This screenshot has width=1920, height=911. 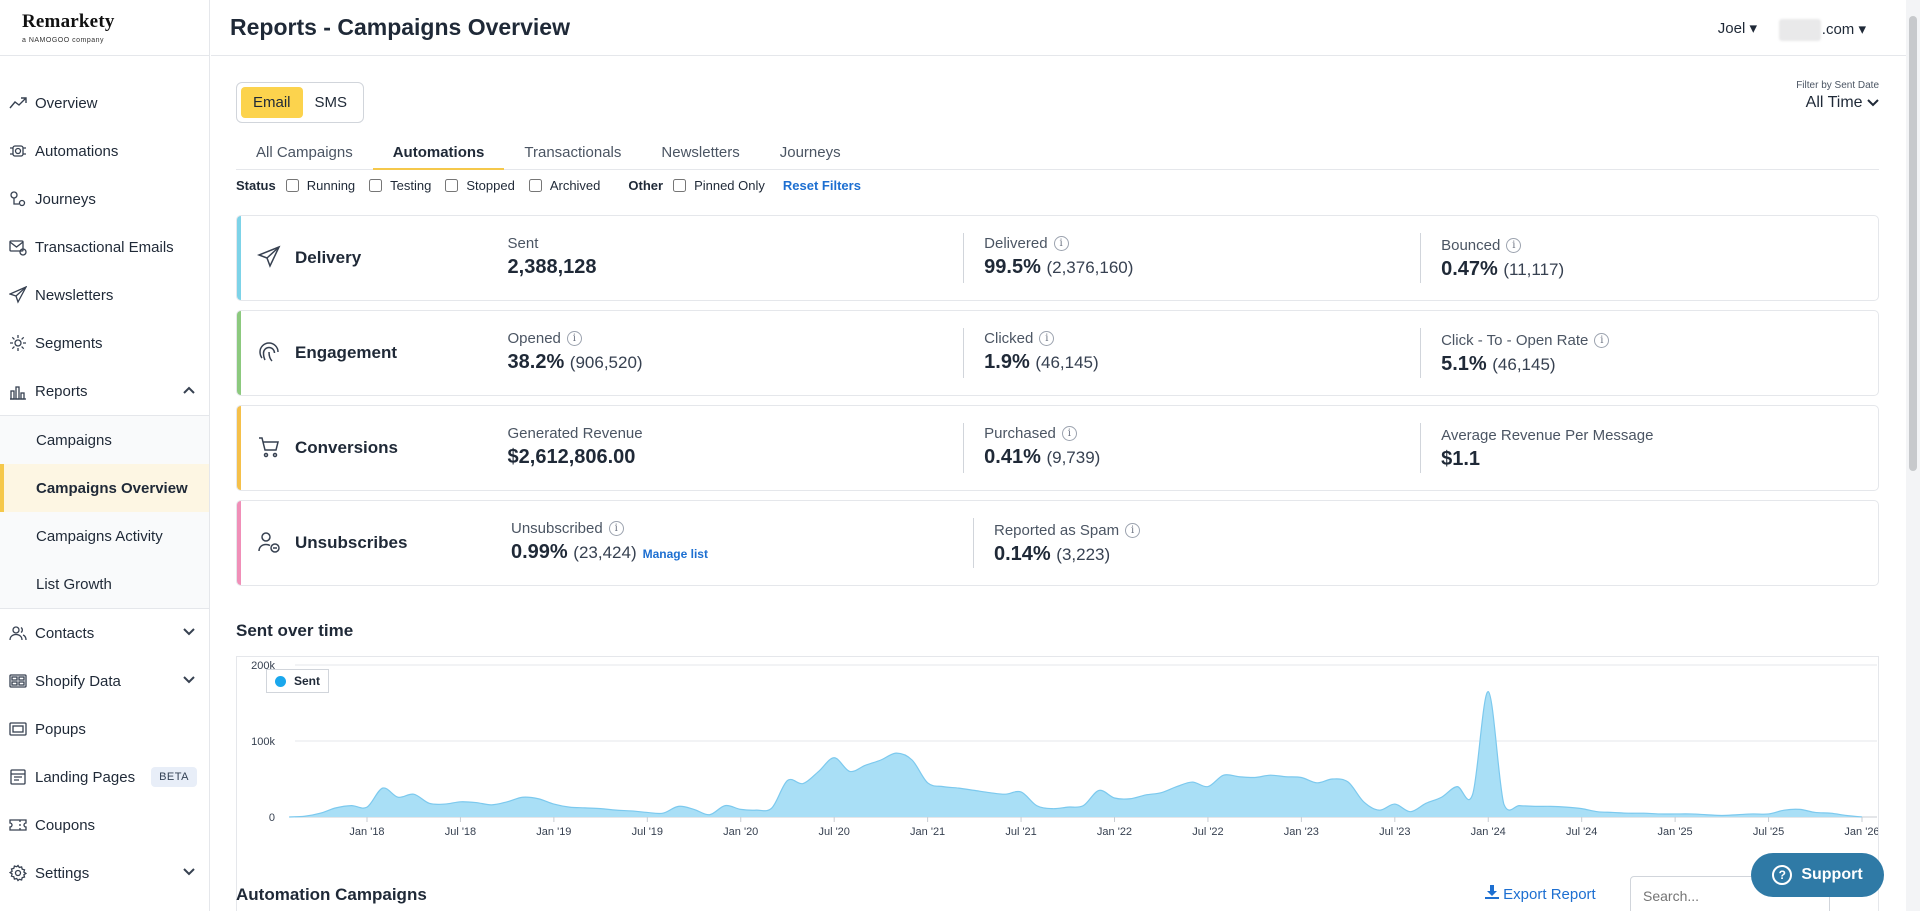 What do you see at coordinates (736, 338) in the screenshot?
I see `metric-label-row: Opened i` at bounding box center [736, 338].